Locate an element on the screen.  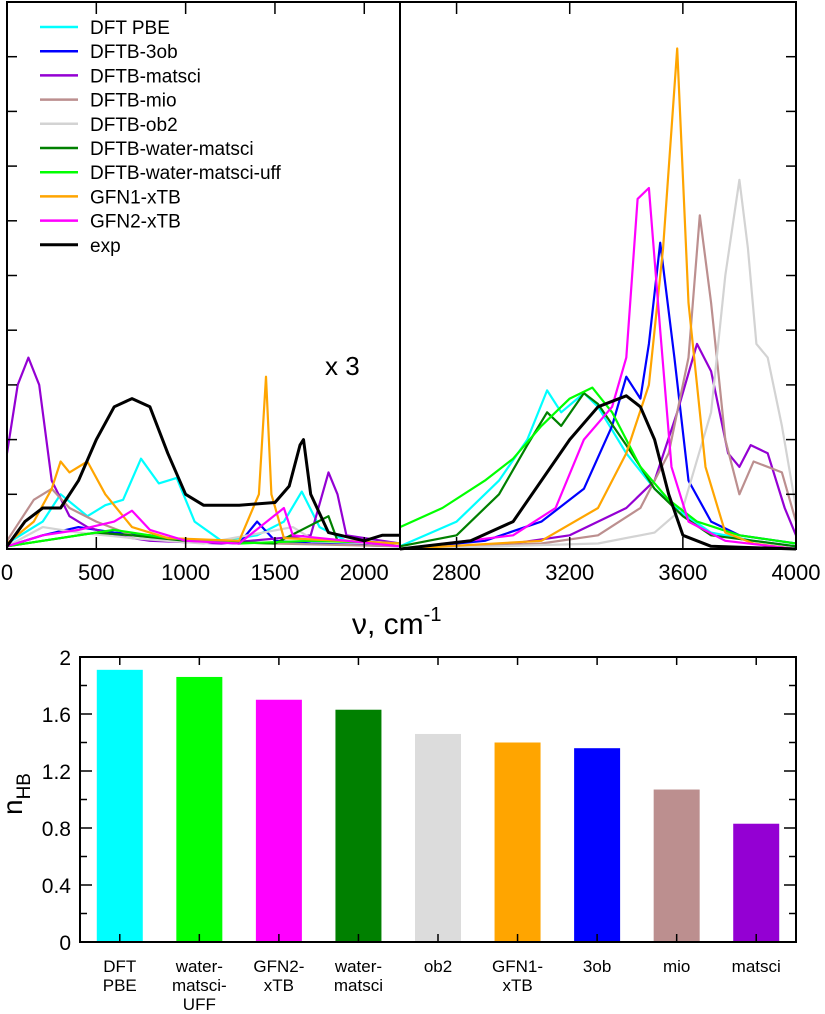
bar-category-label-0: DFT PBE is located at coordinates (120, 976).